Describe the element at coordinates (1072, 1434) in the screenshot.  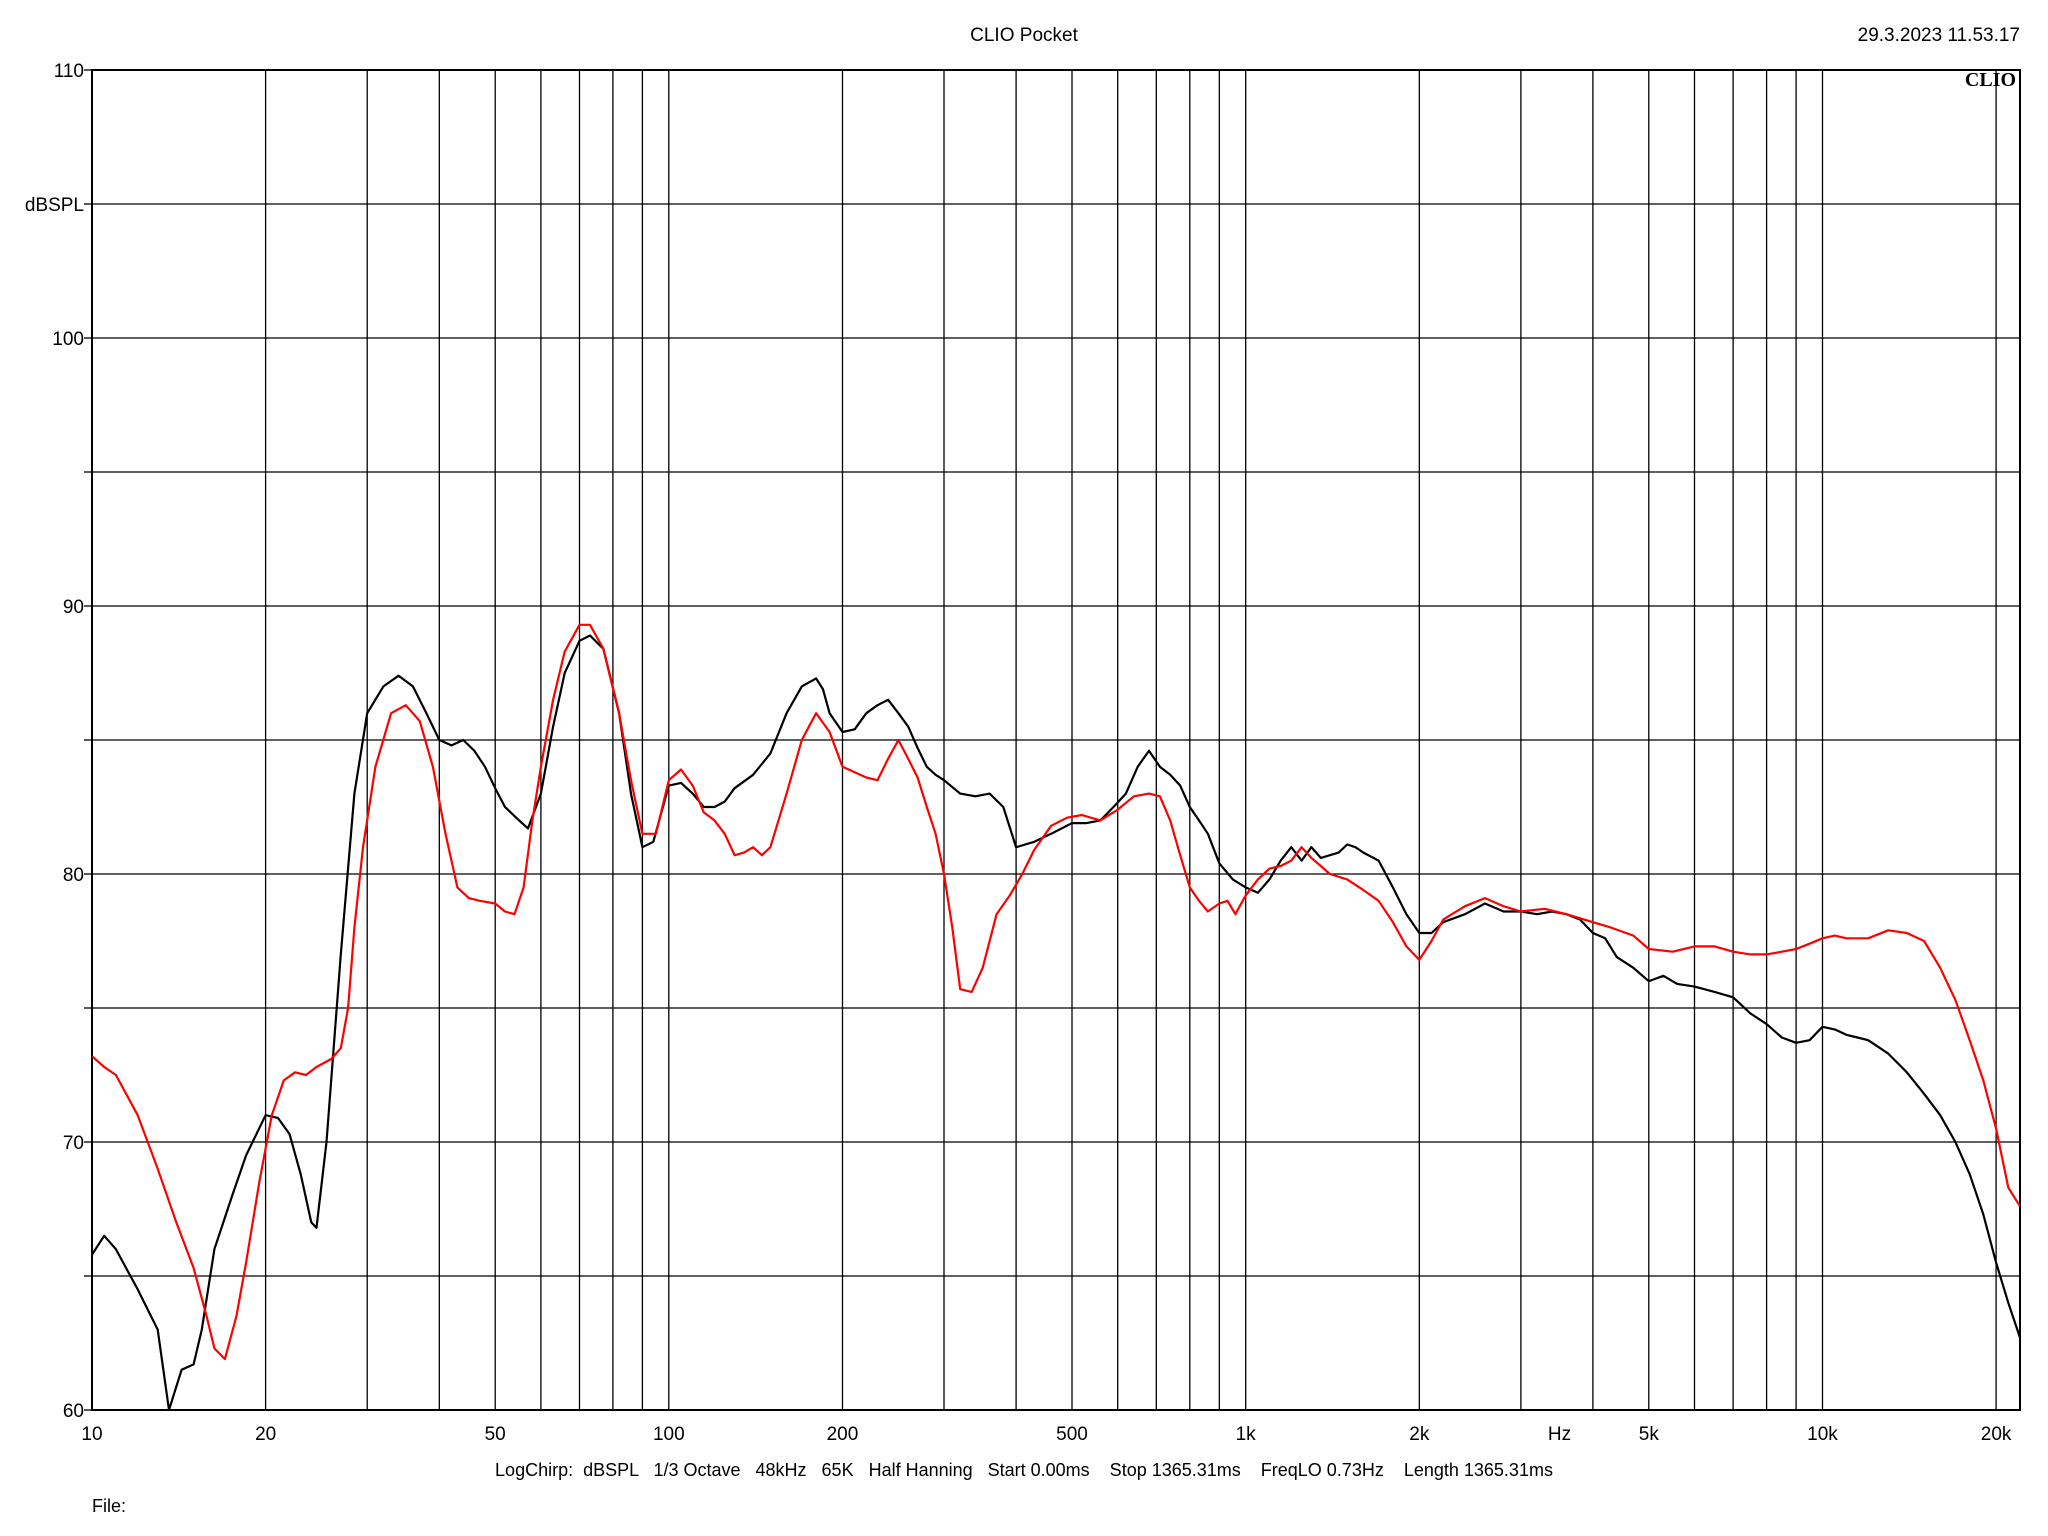
I see `x-tick-label: 500` at that location.